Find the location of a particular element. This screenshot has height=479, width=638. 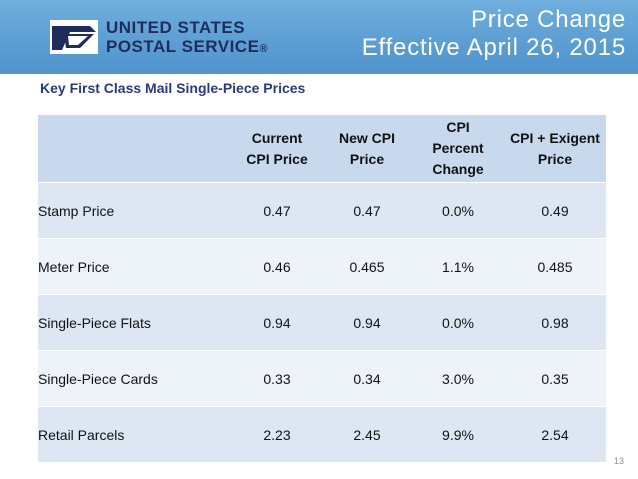

table-subtitle: Key First Class Mail Single-Piece Prices is located at coordinates (173, 88).